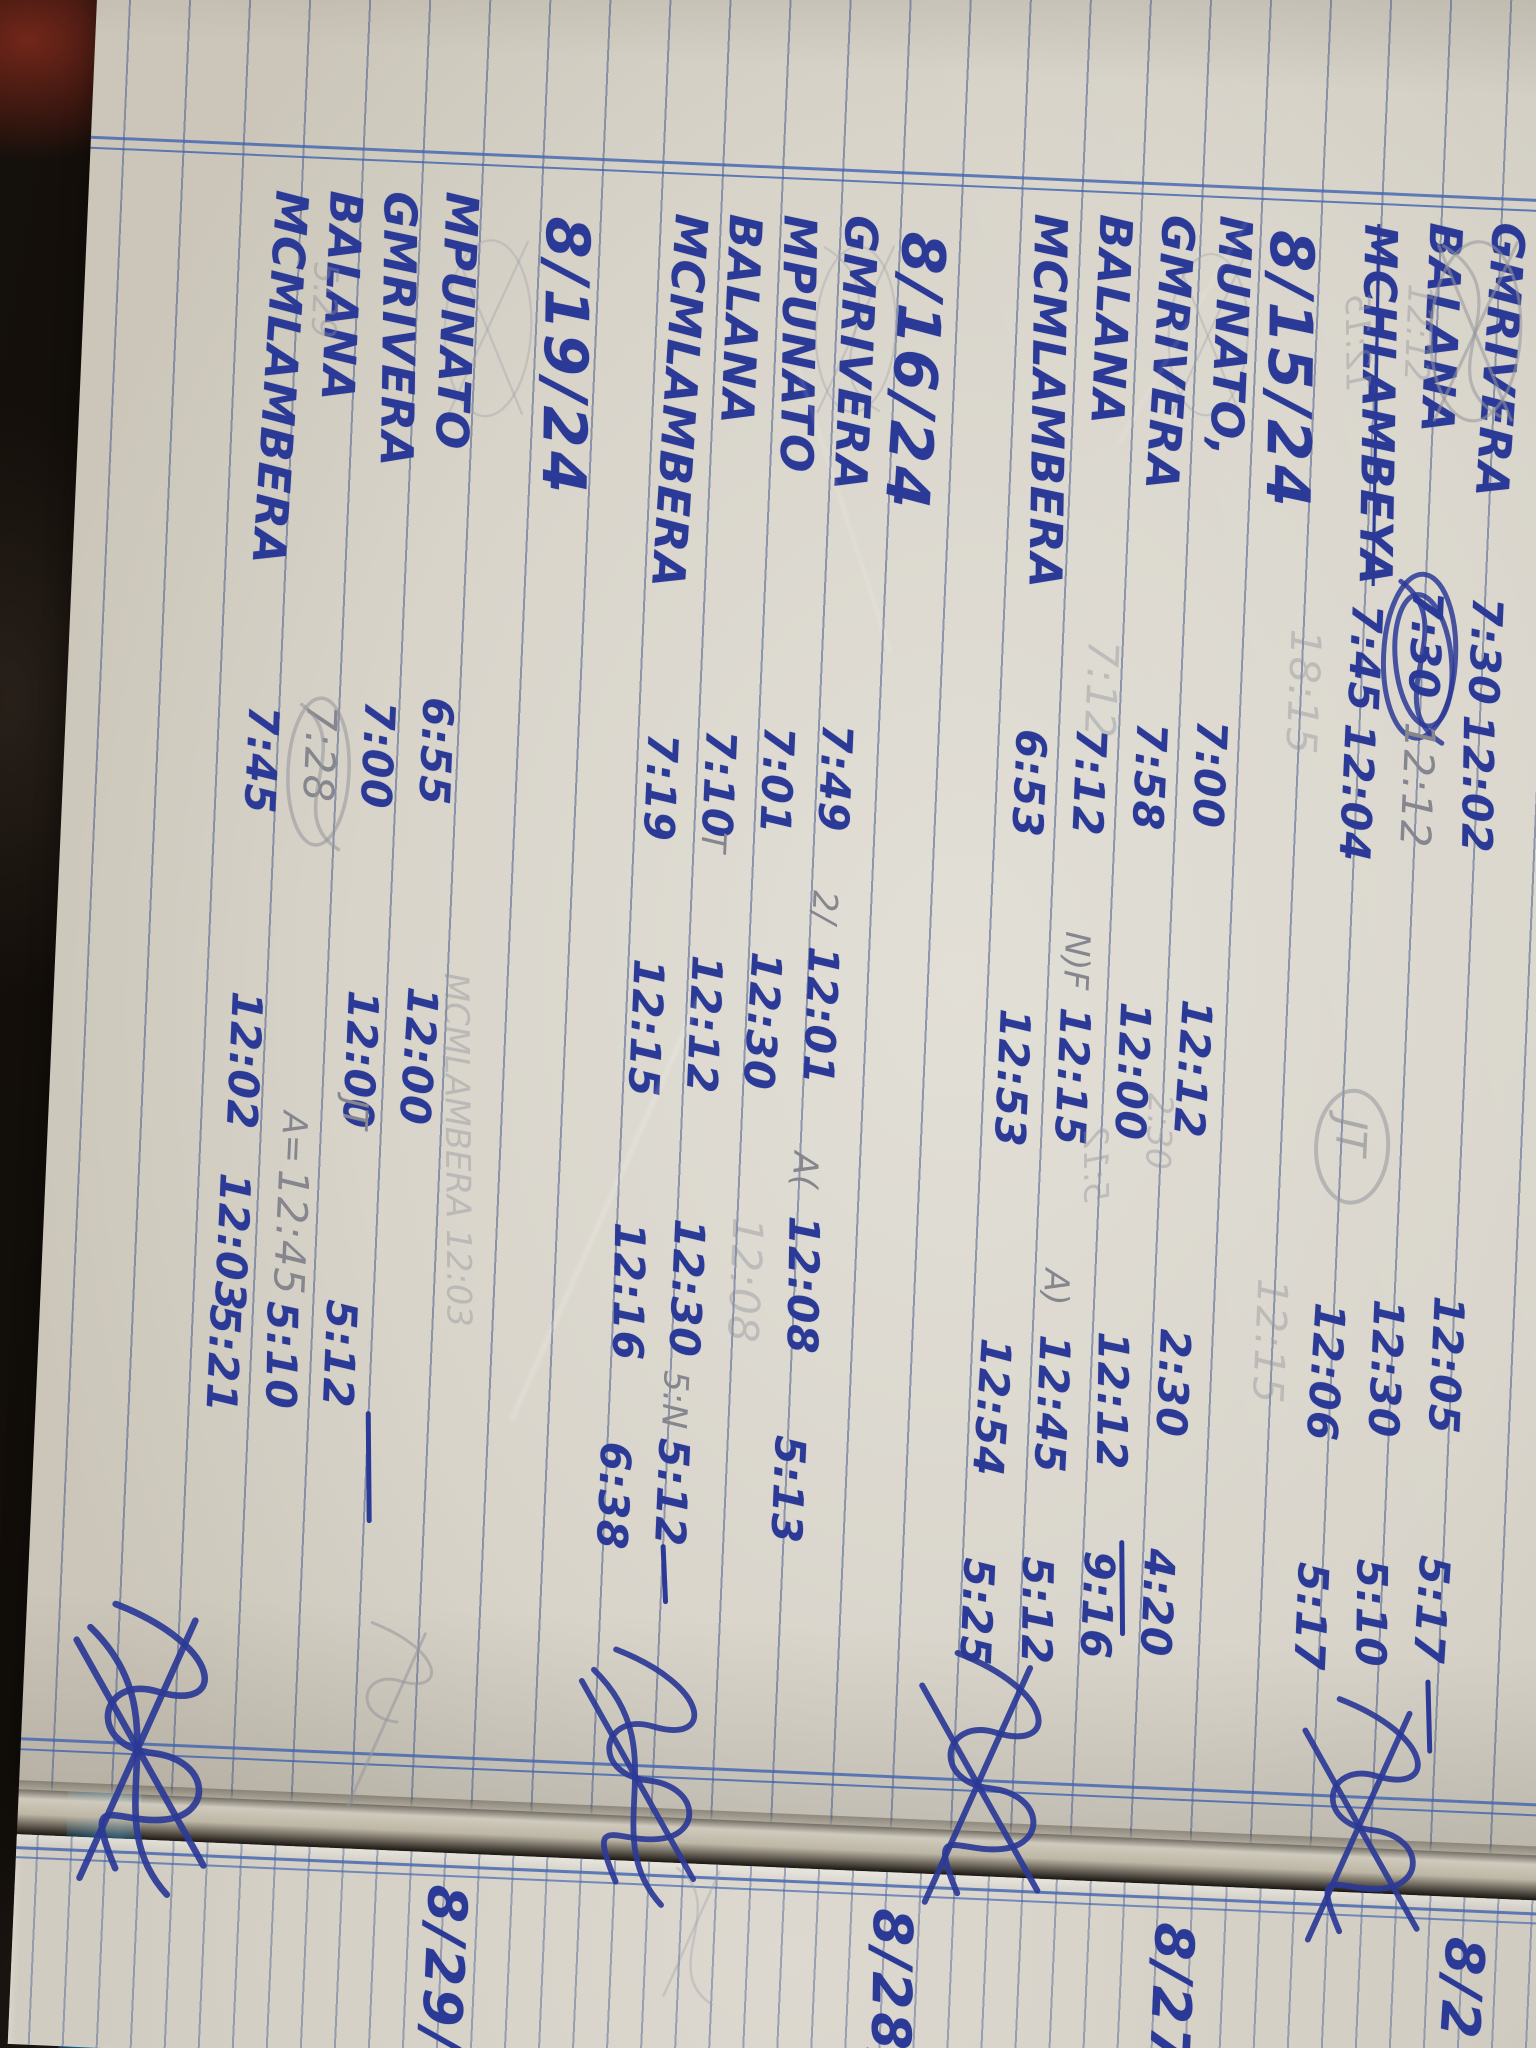  What do you see at coordinates (713, 842) in the screenshot?
I see `pencil-note: T` at bounding box center [713, 842].